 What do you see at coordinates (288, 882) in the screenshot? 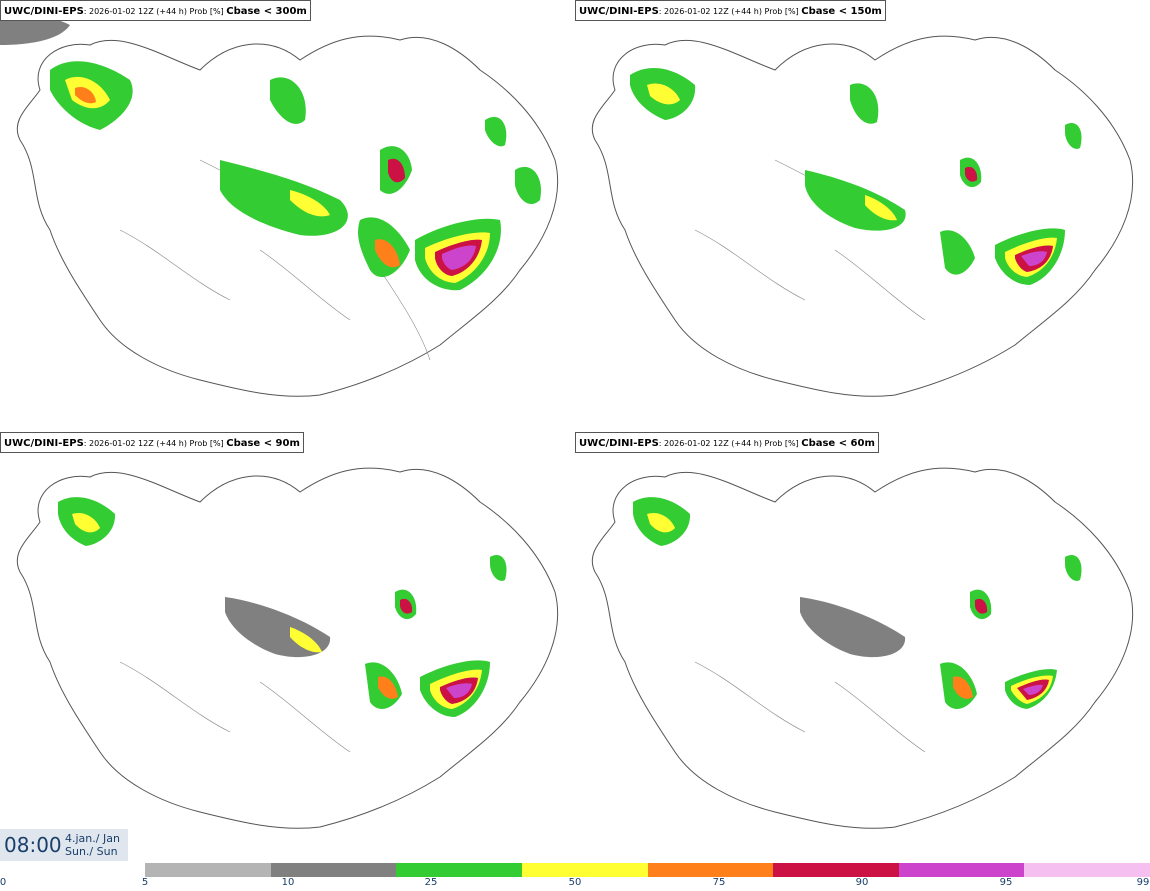
I see `colorbar-tick-label: 10` at bounding box center [288, 882].